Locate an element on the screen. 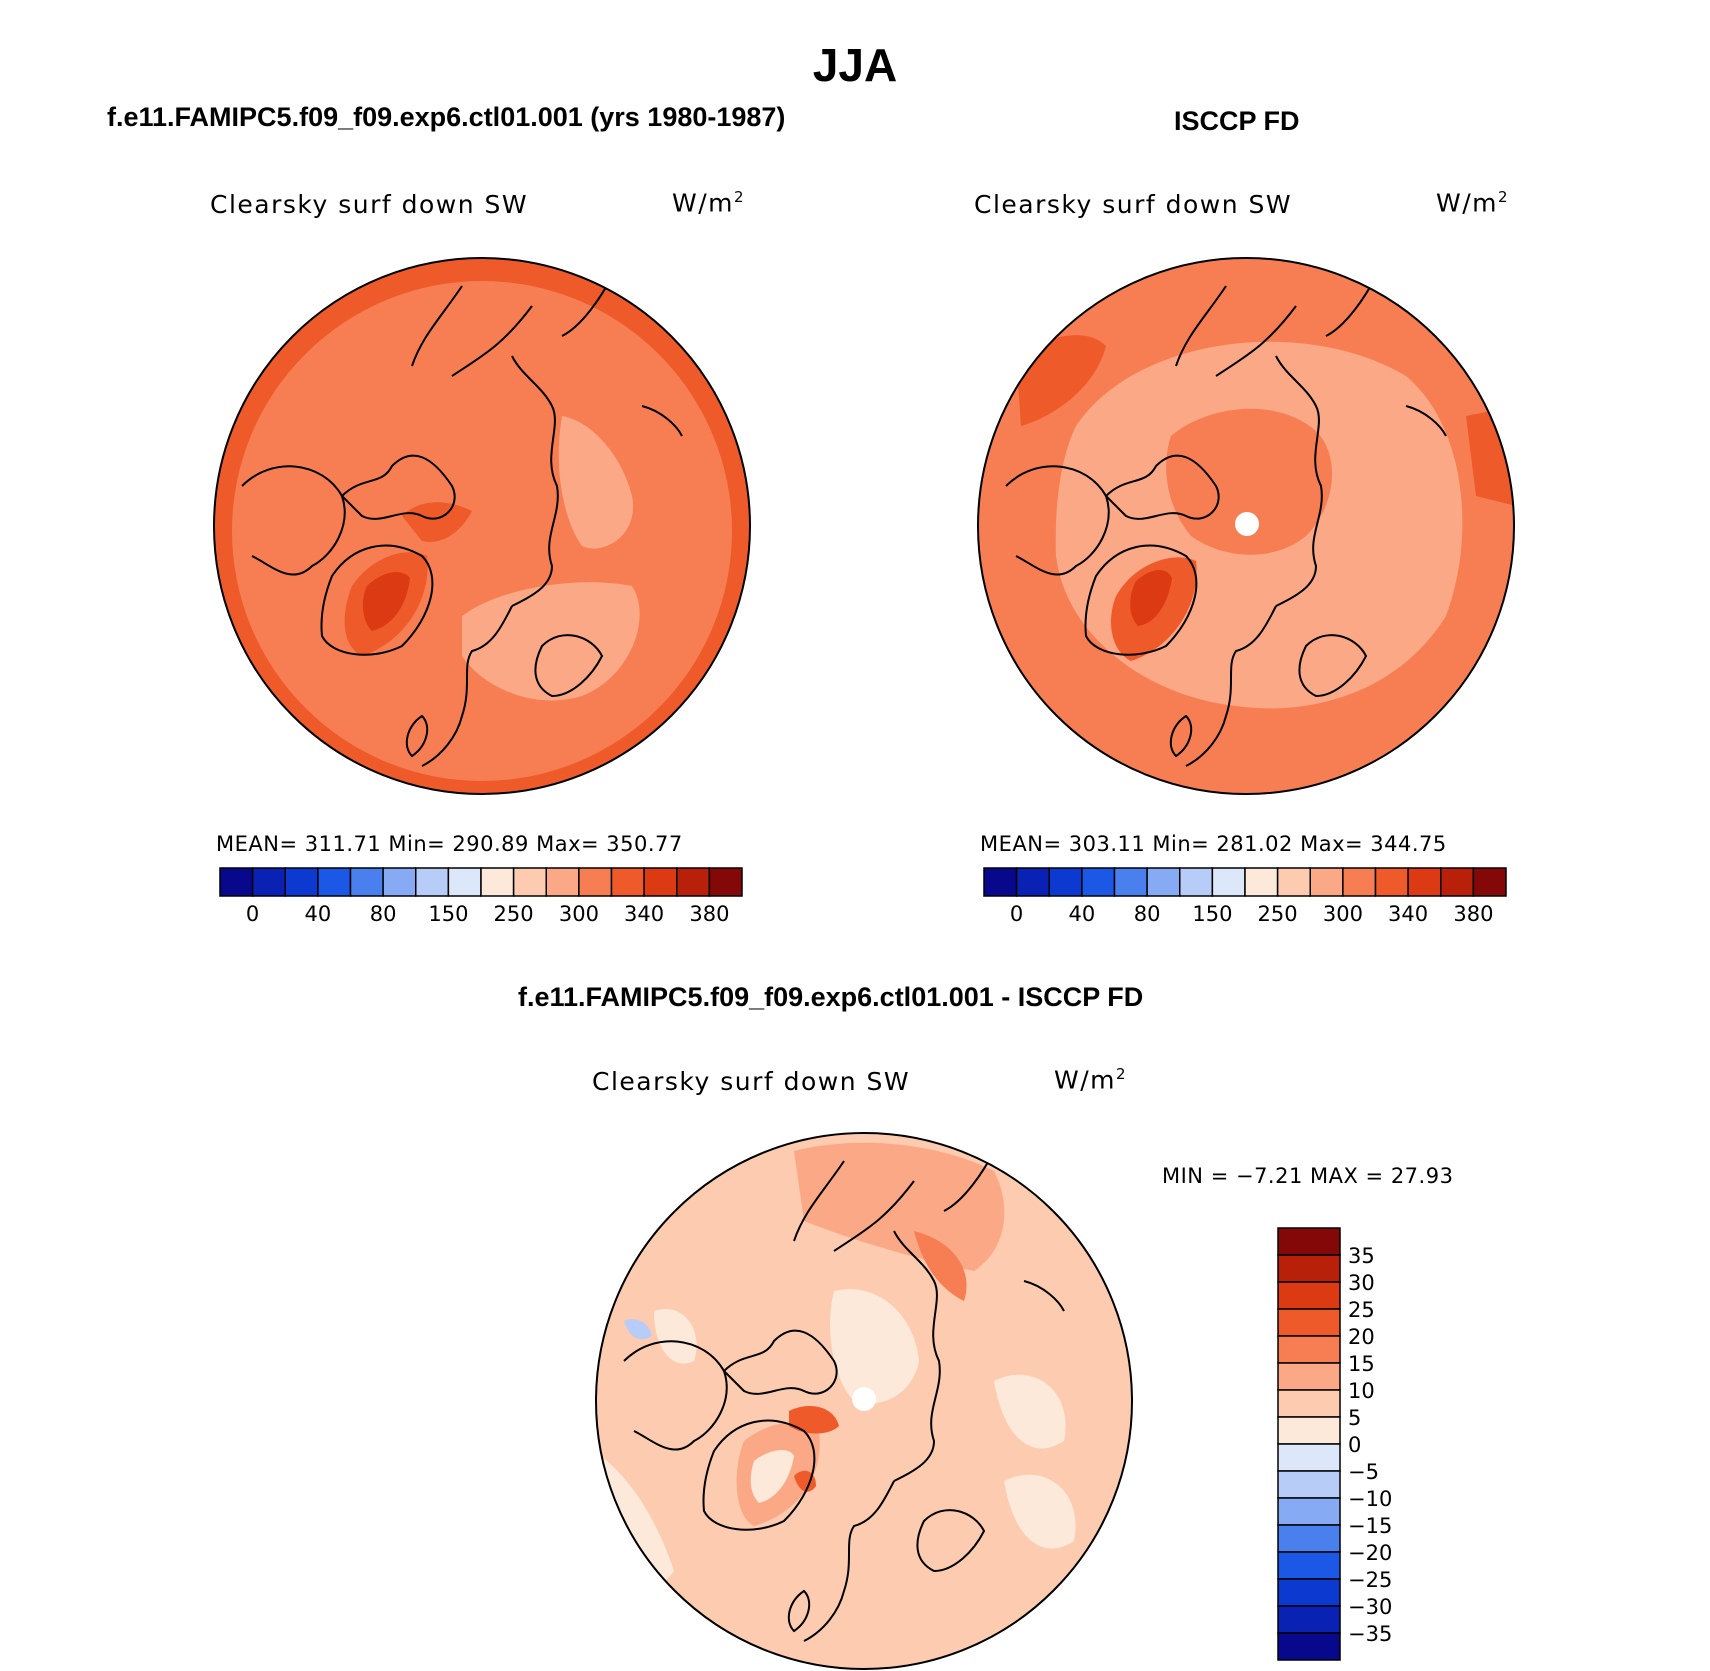  cb3-label: −15 is located at coordinates (1370, 1526).